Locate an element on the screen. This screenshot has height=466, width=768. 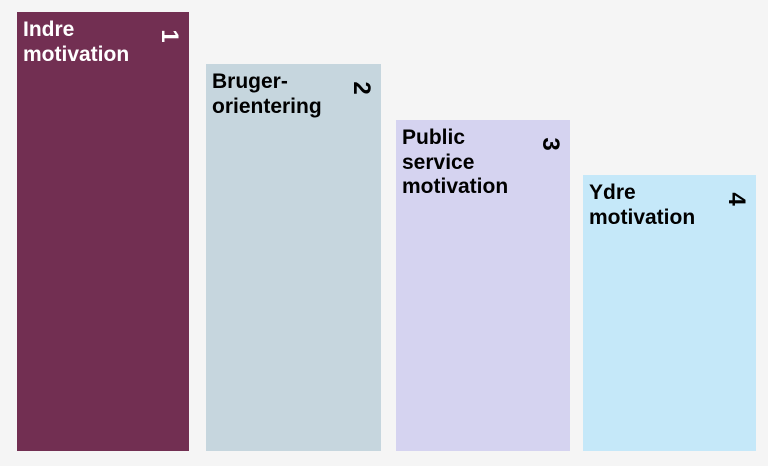
label-line: Ydre is located at coordinates (612, 192).